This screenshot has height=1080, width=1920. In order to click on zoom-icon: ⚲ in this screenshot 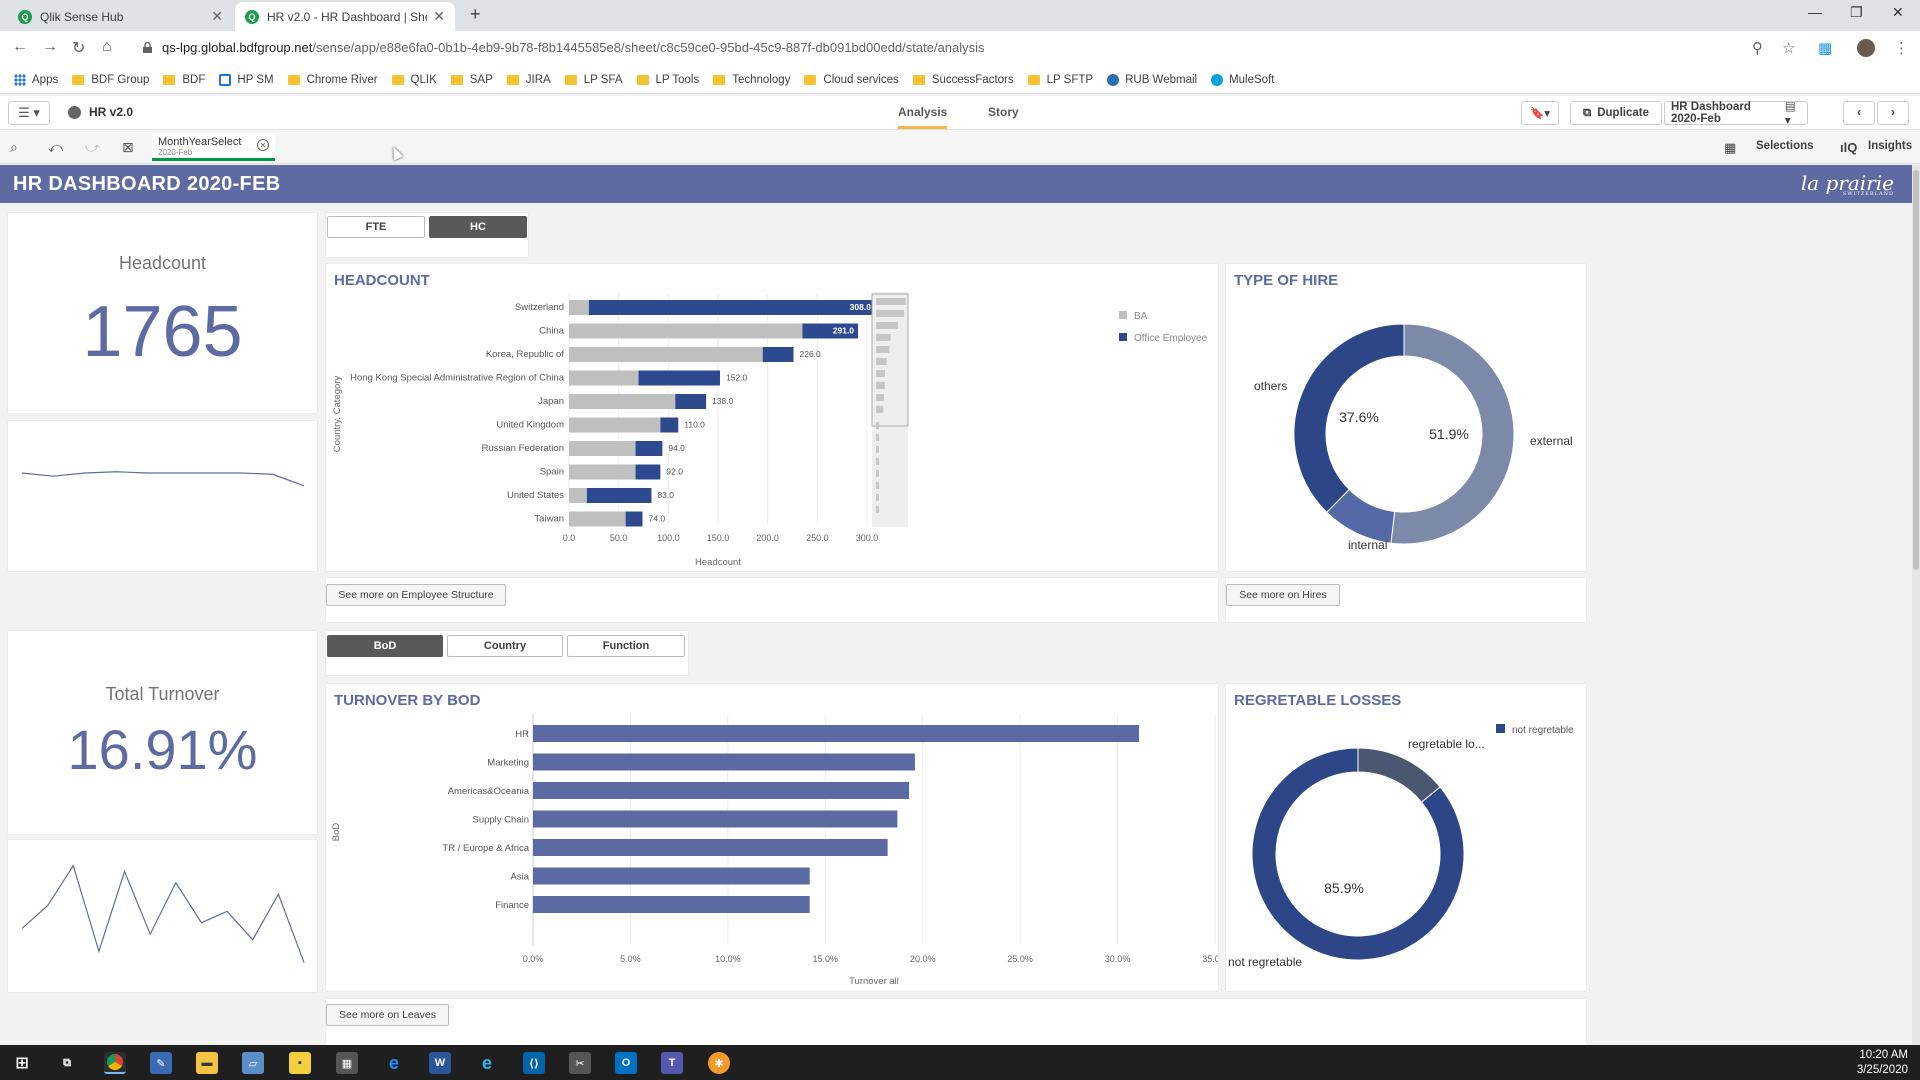, I will do `click(1757, 48)`.